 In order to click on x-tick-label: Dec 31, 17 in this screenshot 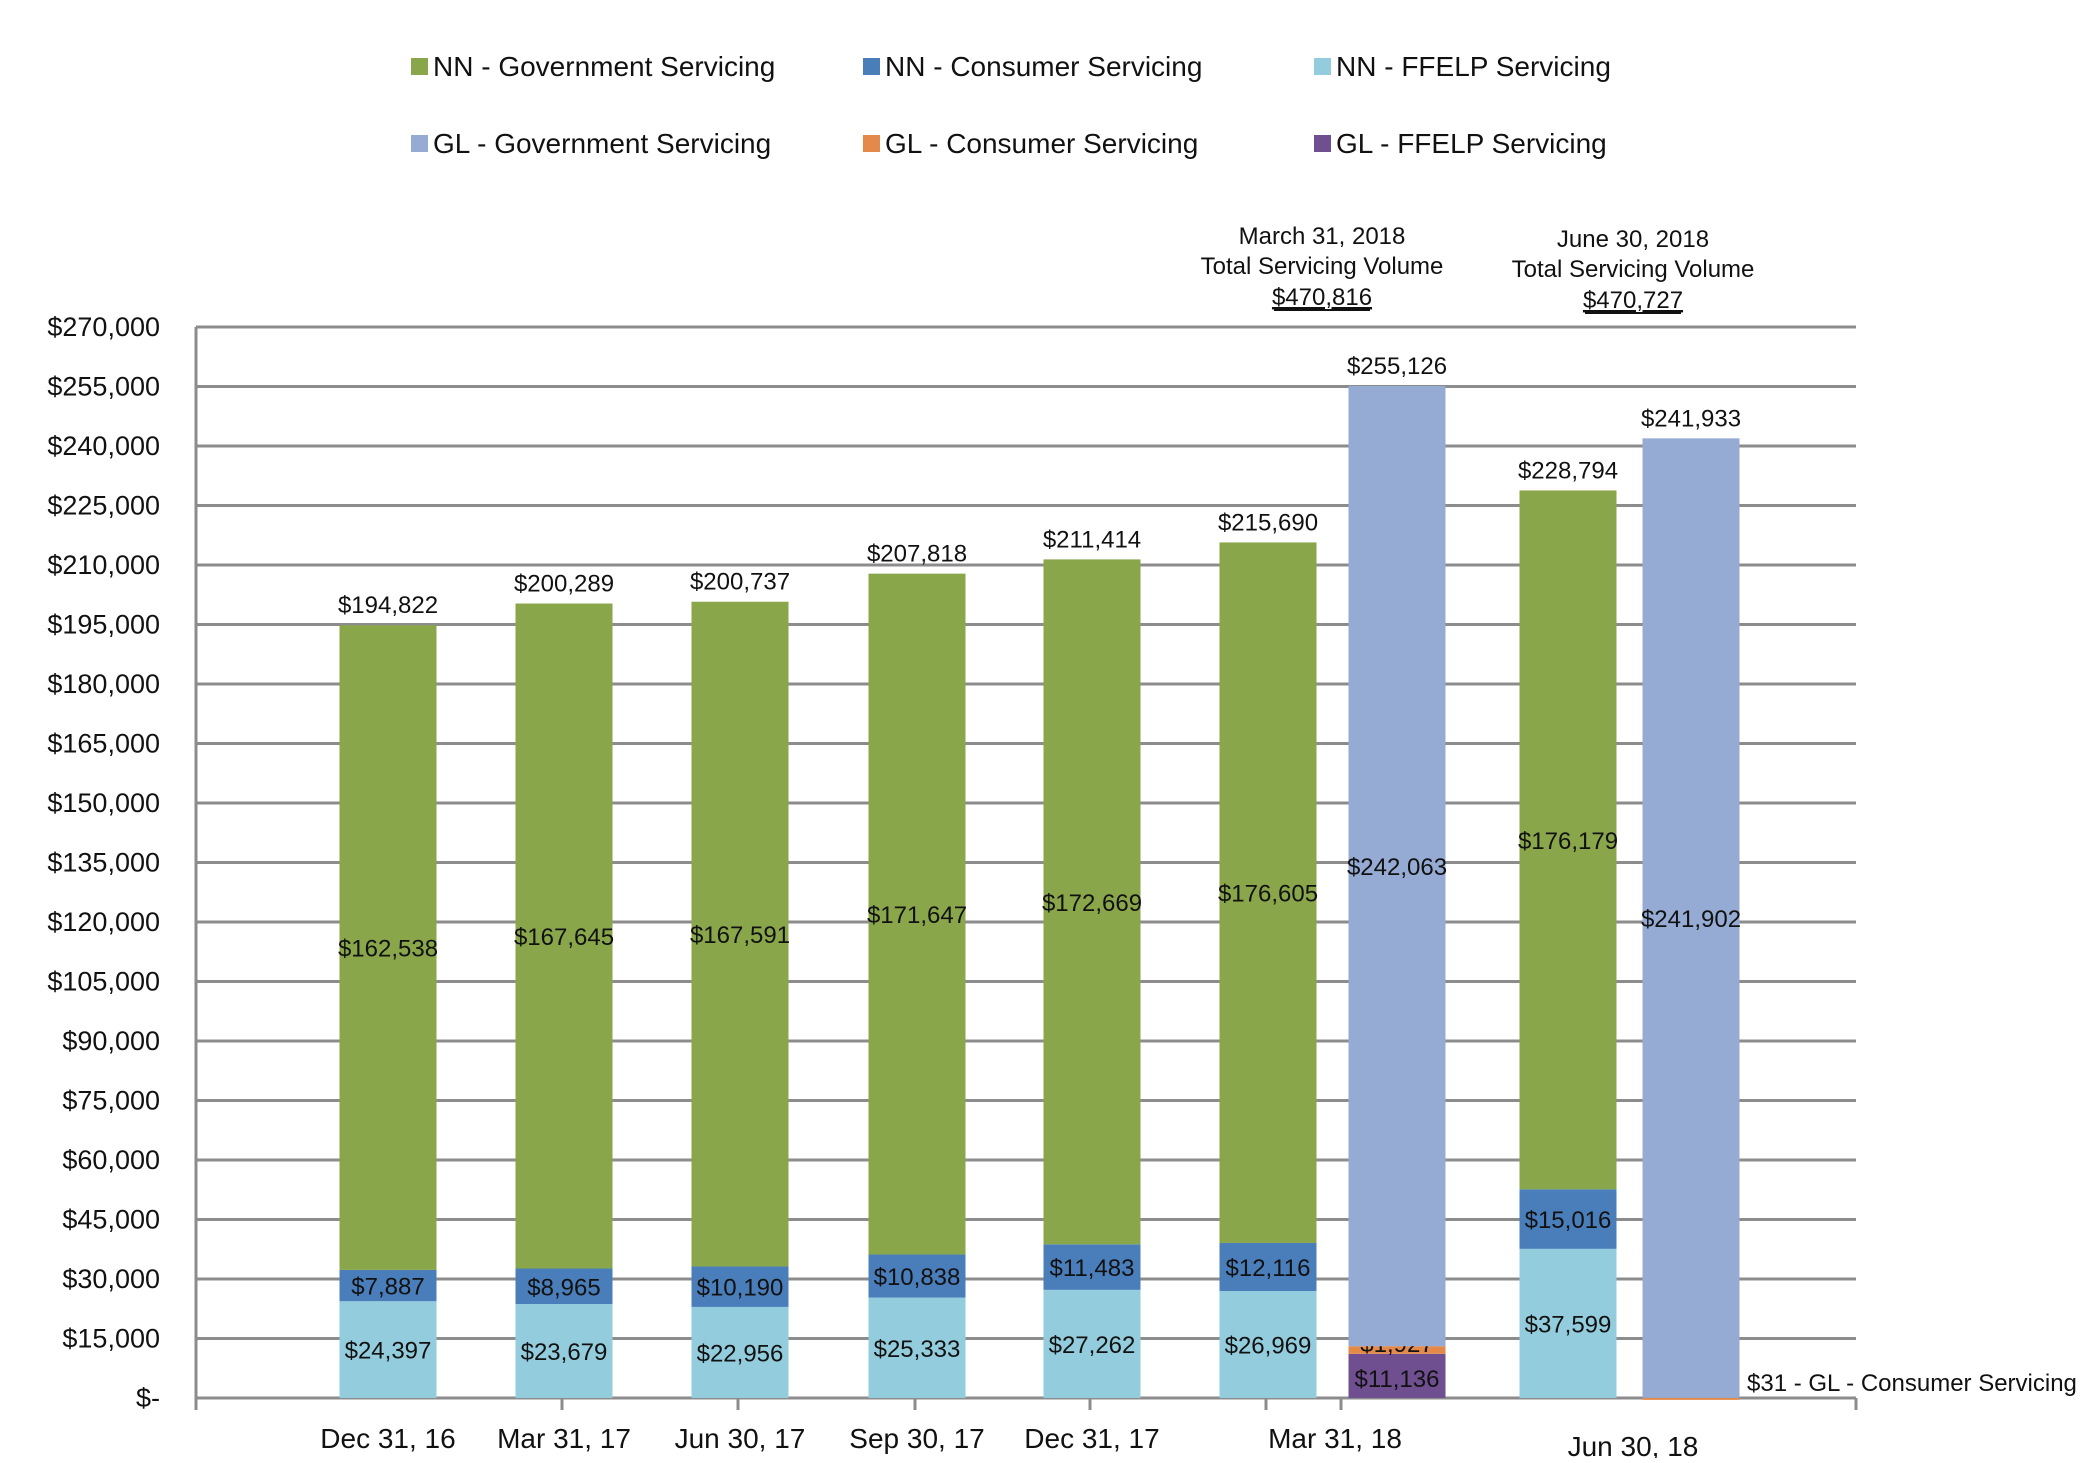, I will do `click(1091, 1438)`.